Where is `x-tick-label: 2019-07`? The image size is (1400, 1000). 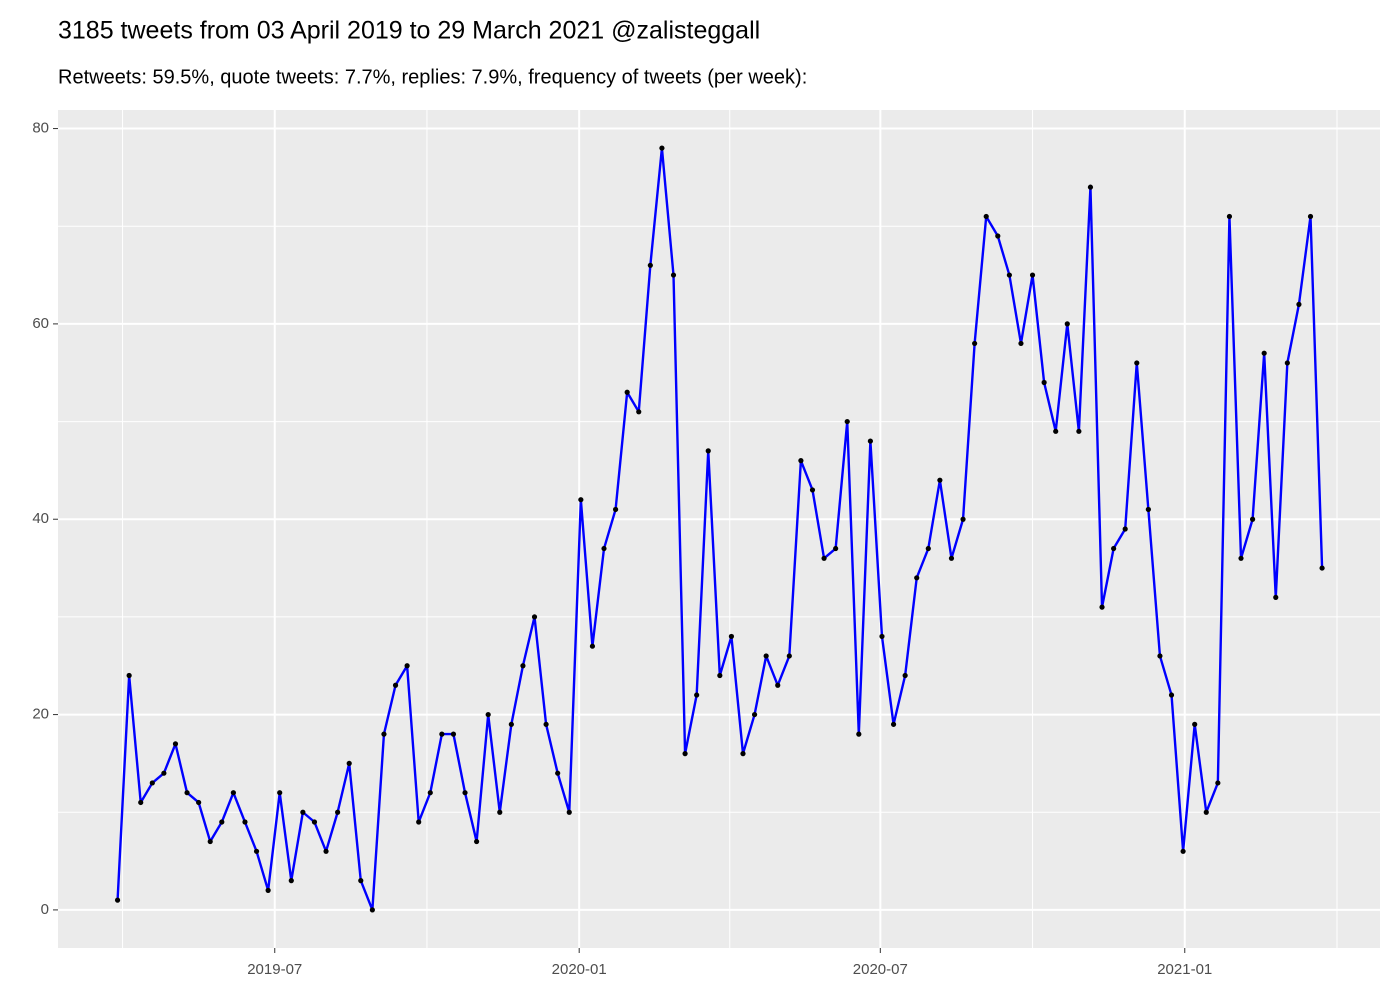 x-tick-label: 2019-07 is located at coordinates (274, 969).